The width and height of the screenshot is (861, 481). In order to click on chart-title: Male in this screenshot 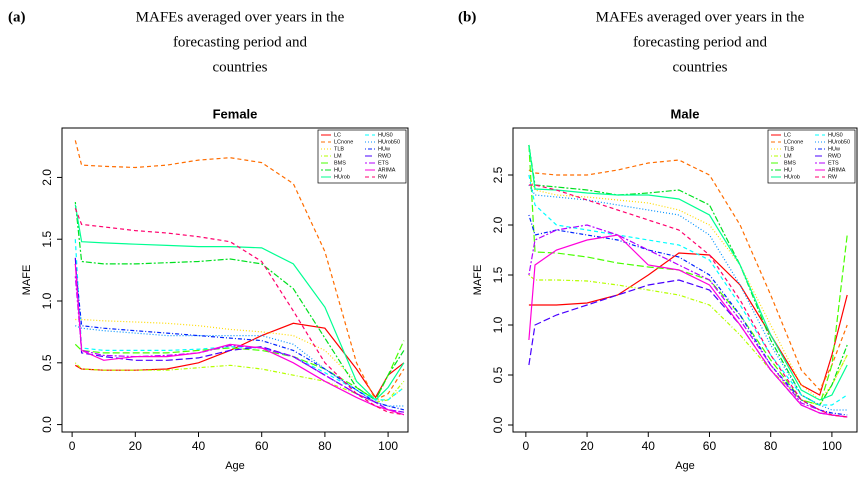, I will do `click(685, 113)`.